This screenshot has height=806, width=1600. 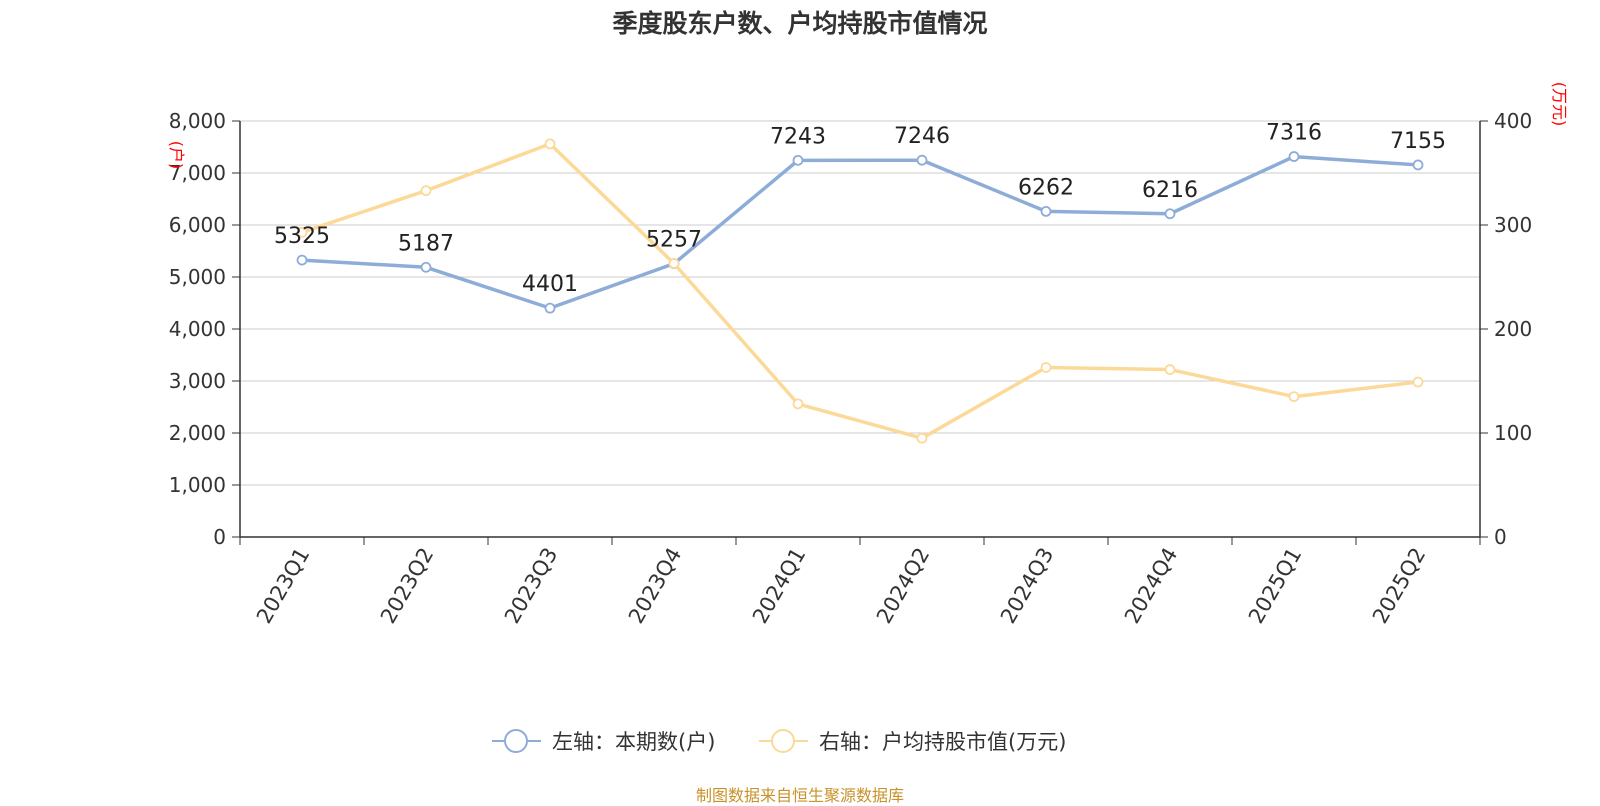 I want to click on y-left-tick-label: 1,000, so click(x=197, y=485).